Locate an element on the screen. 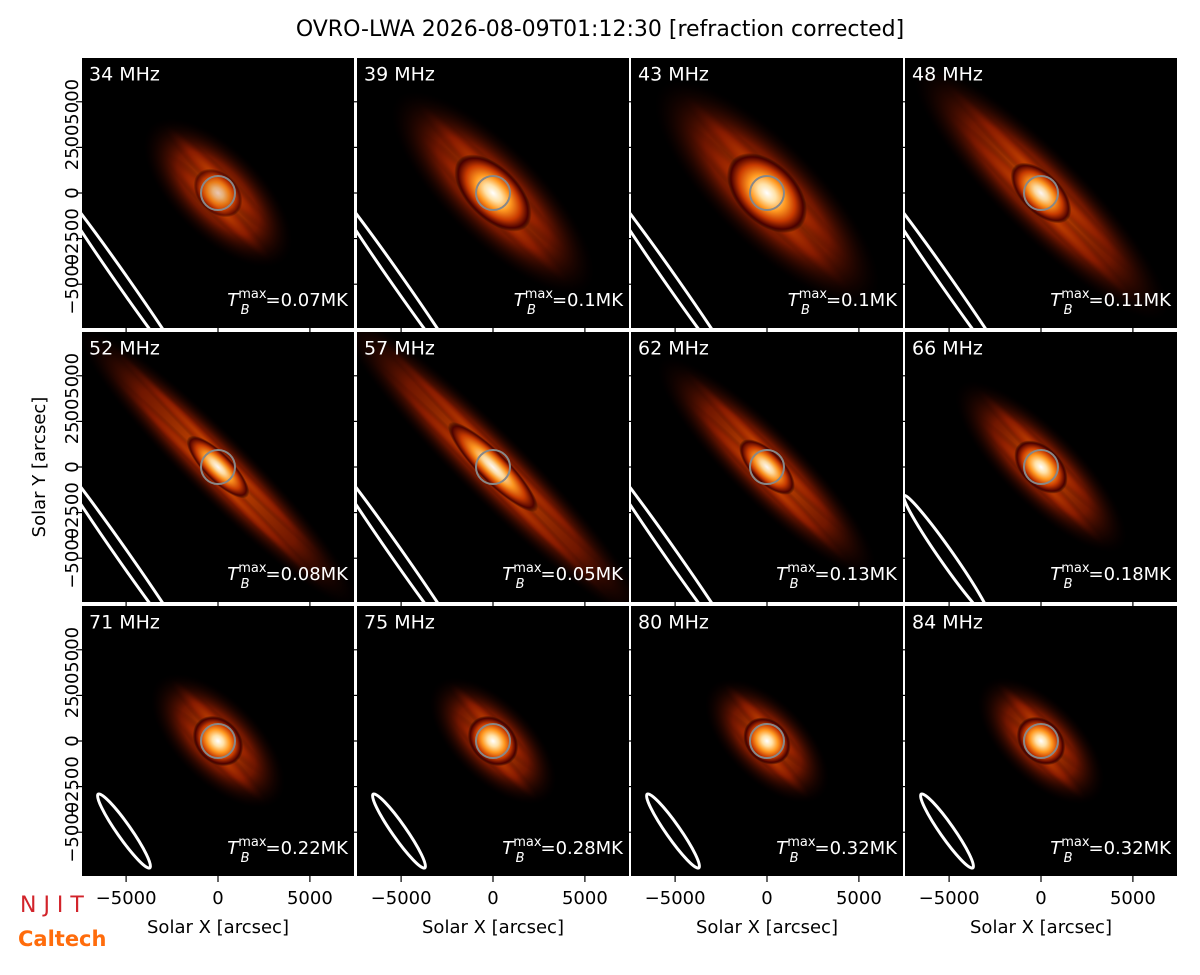  tb-label: Tmax B =0.1MK is located at coordinates (569, 302).